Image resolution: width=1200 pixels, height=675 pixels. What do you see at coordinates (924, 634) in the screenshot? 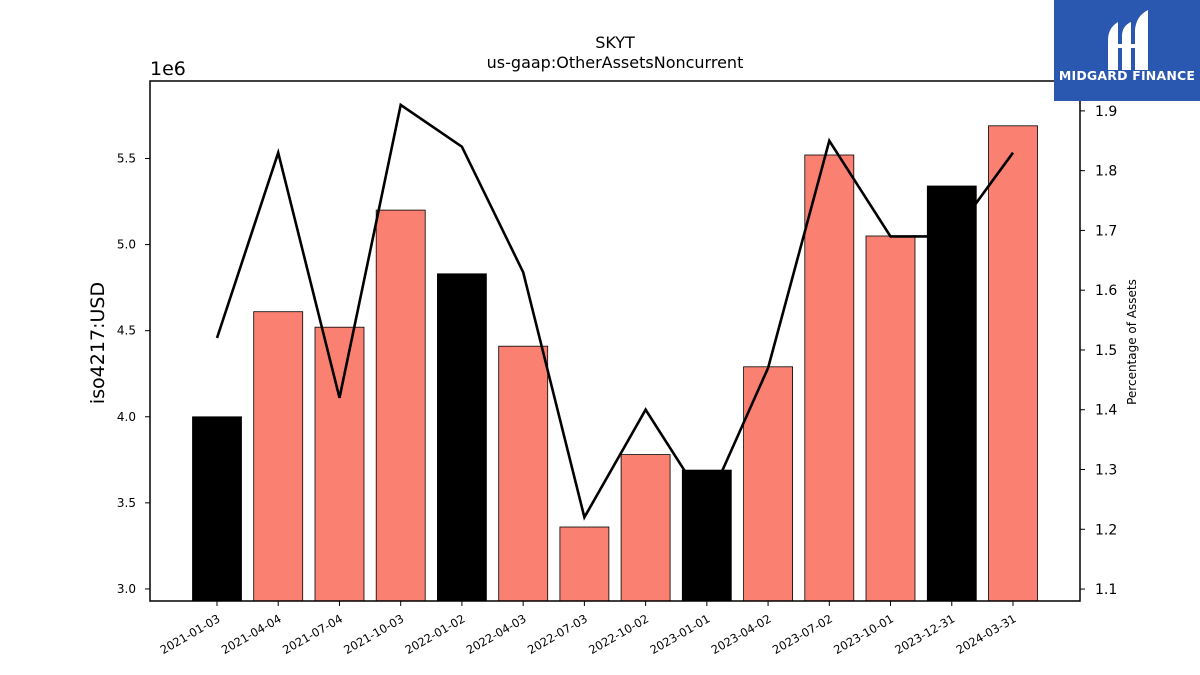
I see `x-tick-label: 2023-12-31` at bounding box center [924, 634].